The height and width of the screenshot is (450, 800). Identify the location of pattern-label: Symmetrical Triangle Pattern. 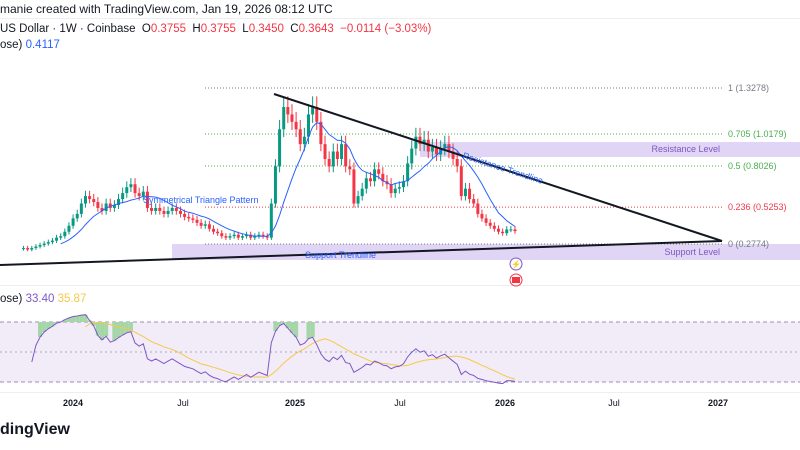
(201, 200).